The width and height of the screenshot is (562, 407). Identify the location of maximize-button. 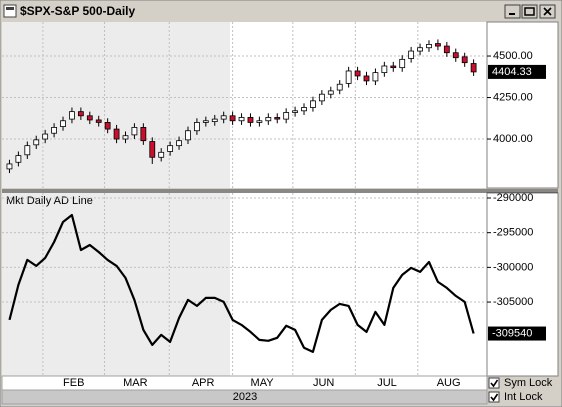
(529, 11).